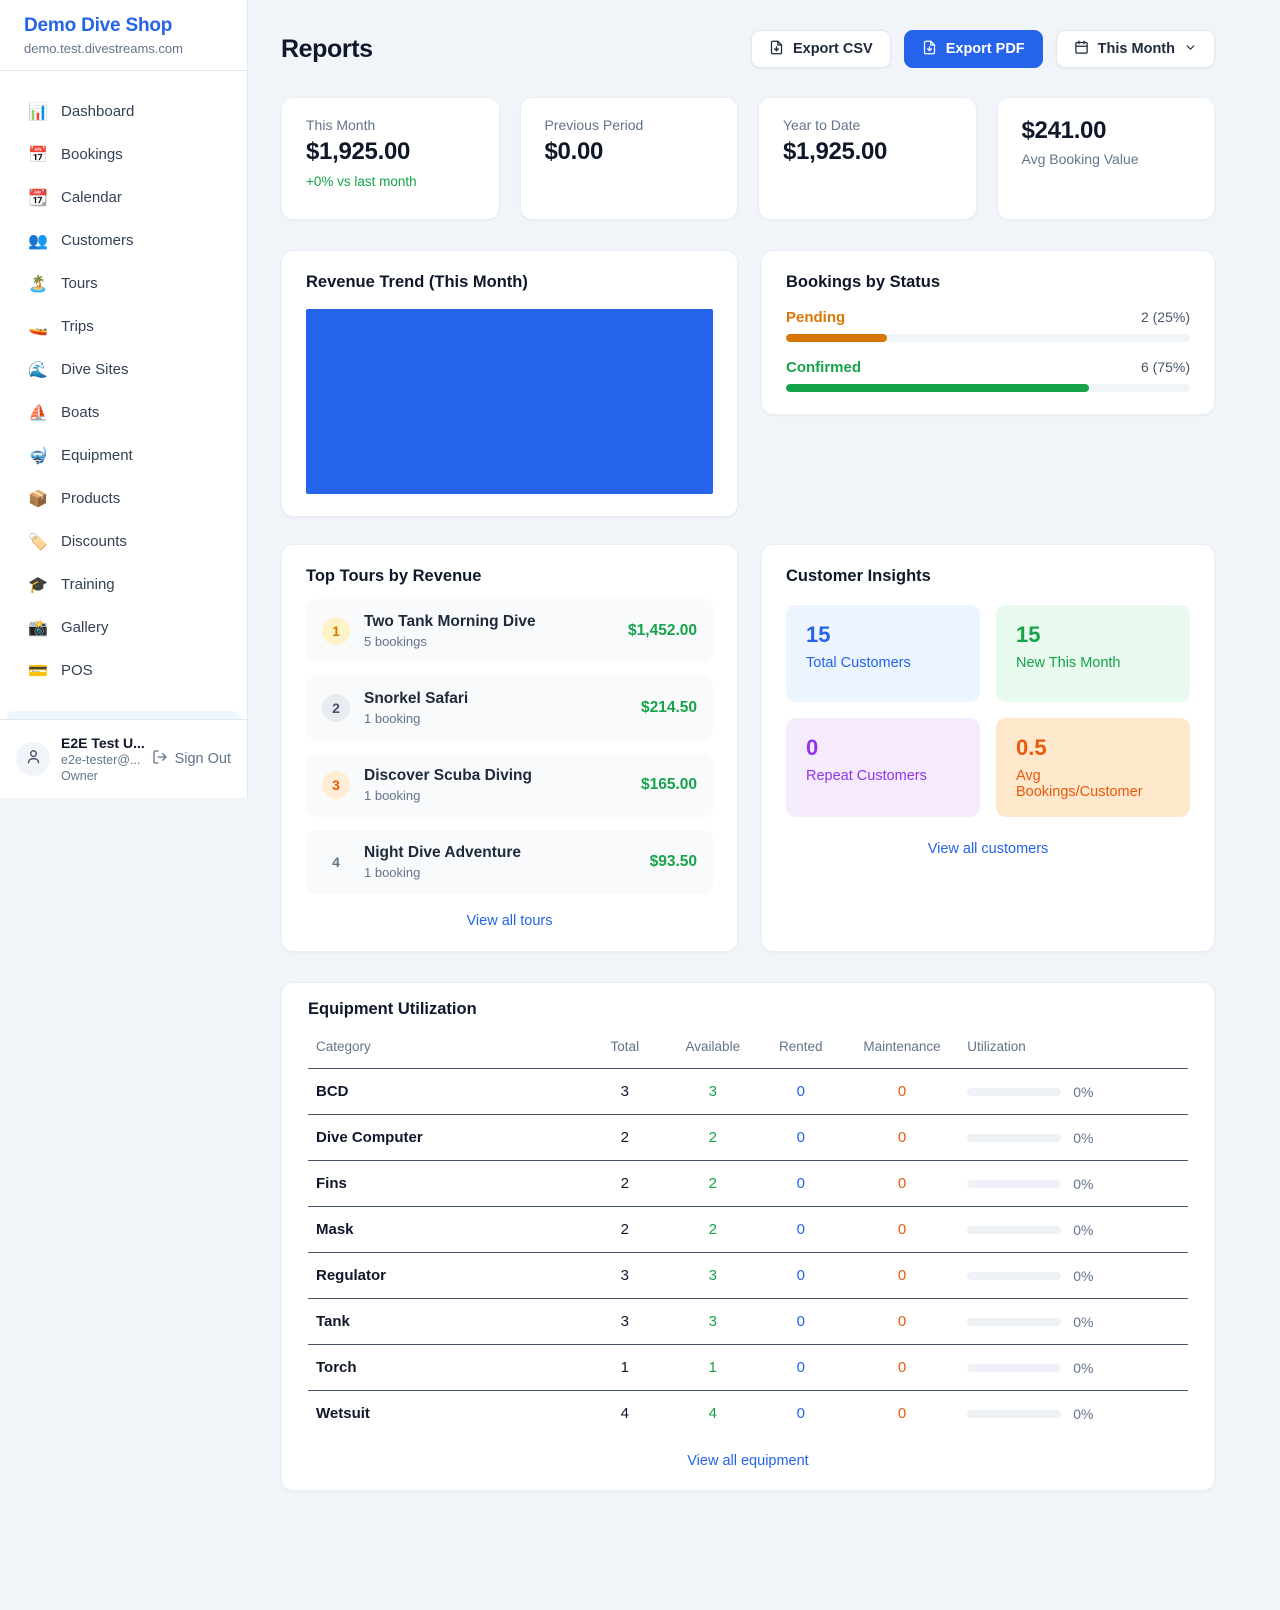 Image resolution: width=1280 pixels, height=1610 pixels. What do you see at coordinates (123, 584) in the screenshot?
I see `sidebar-item: 🎓 Training` at bounding box center [123, 584].